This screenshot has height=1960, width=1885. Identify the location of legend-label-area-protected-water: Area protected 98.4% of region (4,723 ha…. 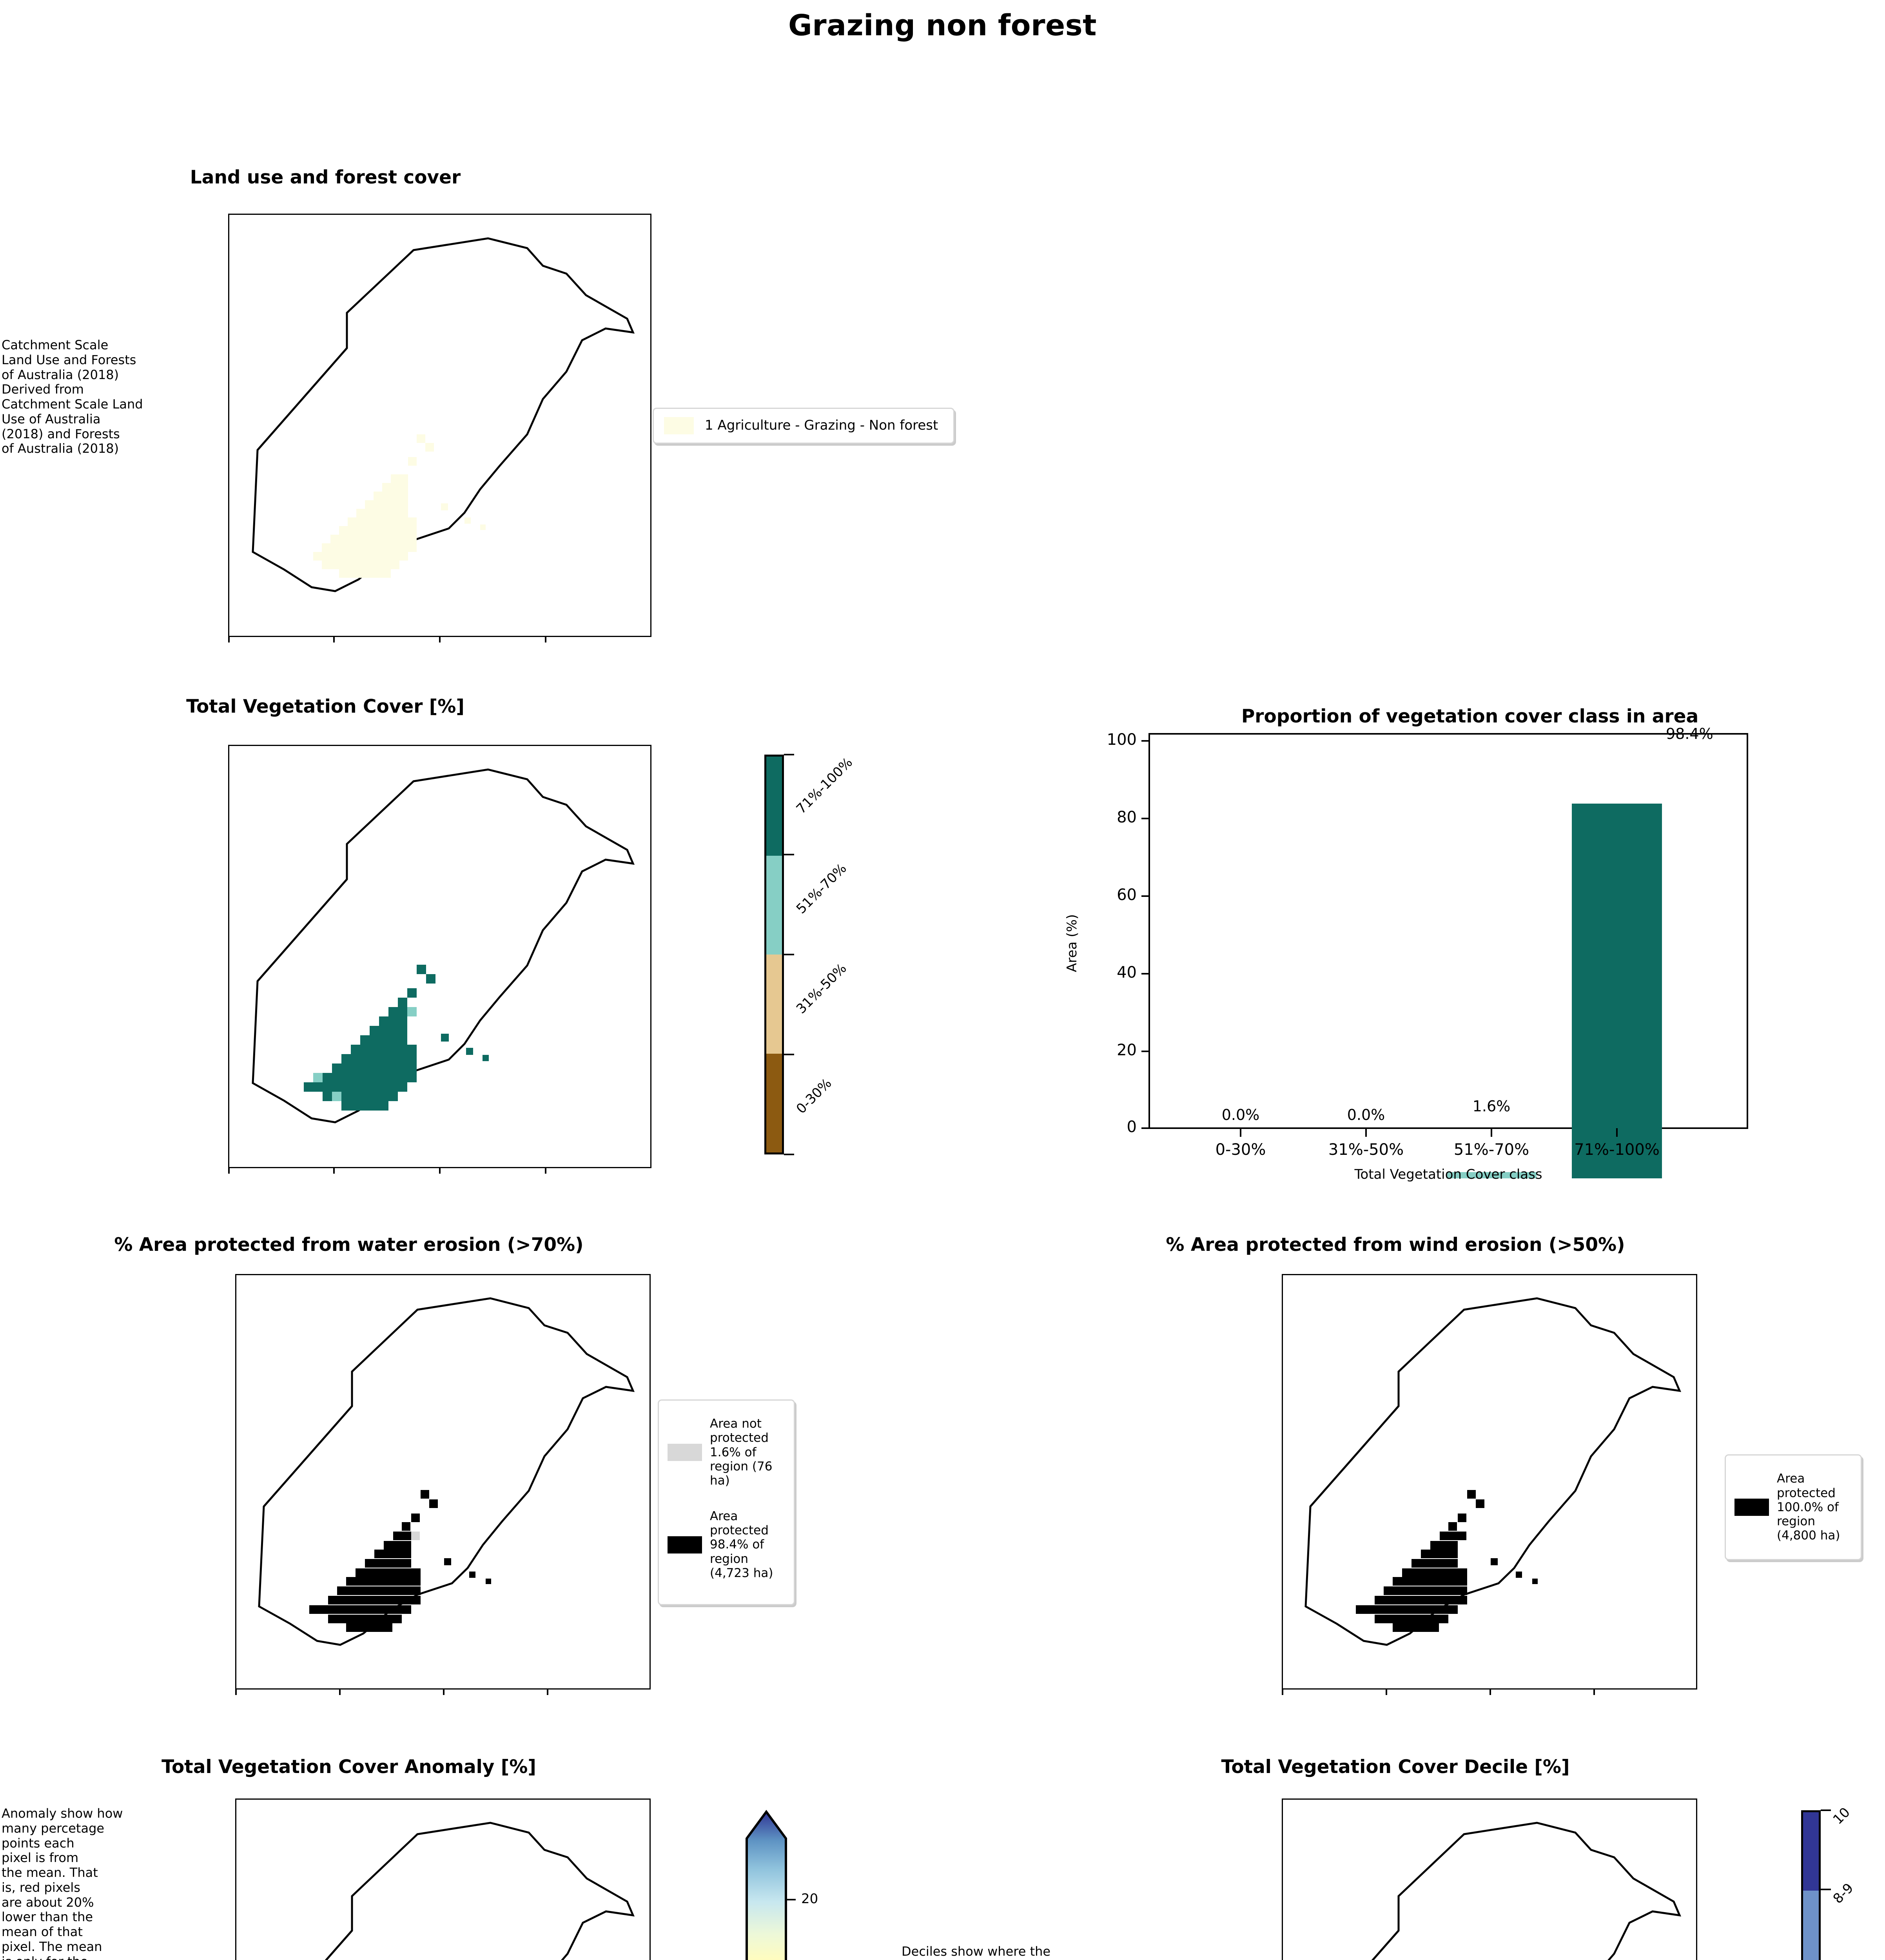
(741, 1544).